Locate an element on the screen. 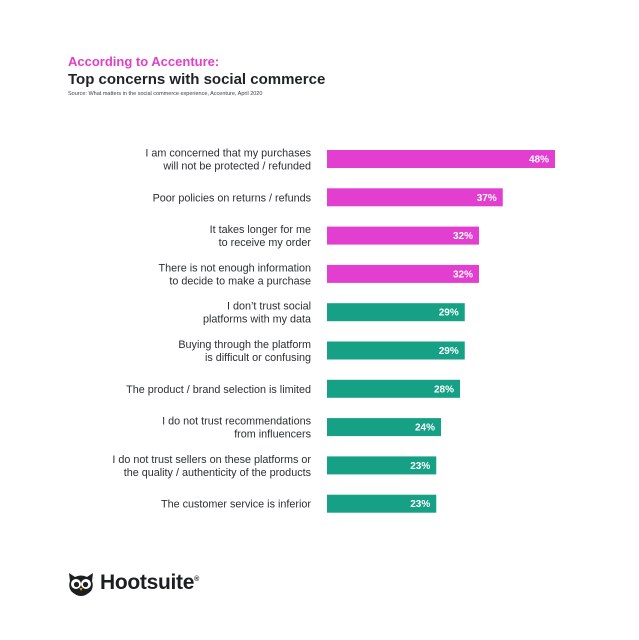 This screenshot has height=640, width=639. chart-kicker: According to Accenture: is located at coordinates (144, 61).